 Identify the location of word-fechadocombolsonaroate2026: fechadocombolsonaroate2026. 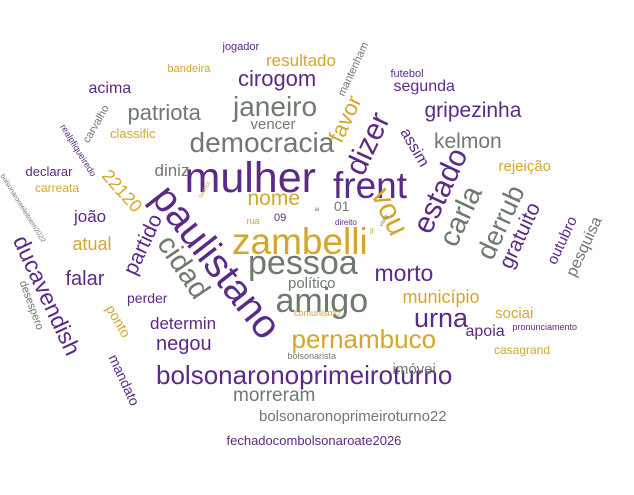
(314, 440).